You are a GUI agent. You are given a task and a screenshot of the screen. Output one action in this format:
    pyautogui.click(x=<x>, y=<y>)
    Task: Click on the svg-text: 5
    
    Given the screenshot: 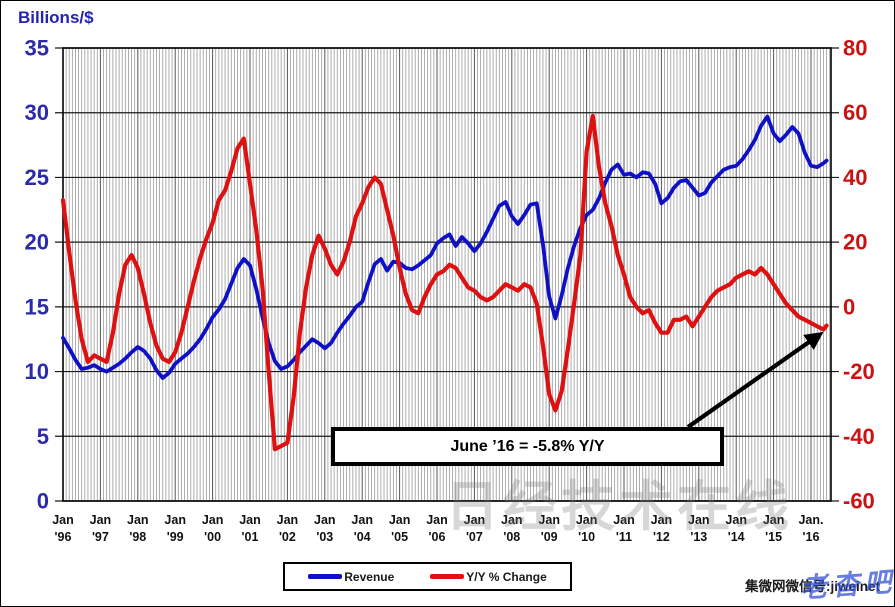 What is the action you would take?
    pyautogui.click(x=43, y=436)
    